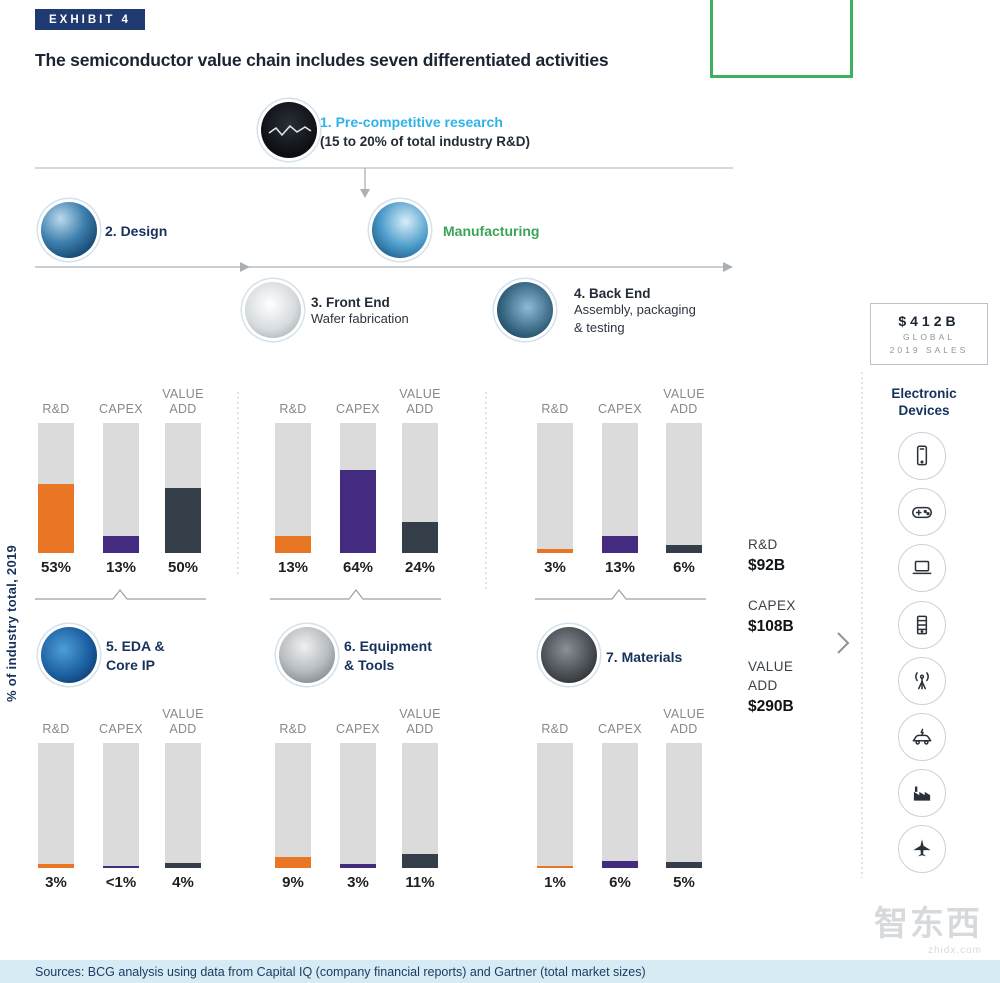 The width and height of the screenshot is (1000, 983). I want to click on step5-labels: 5. EDA & Core IP, so click(135, 656).